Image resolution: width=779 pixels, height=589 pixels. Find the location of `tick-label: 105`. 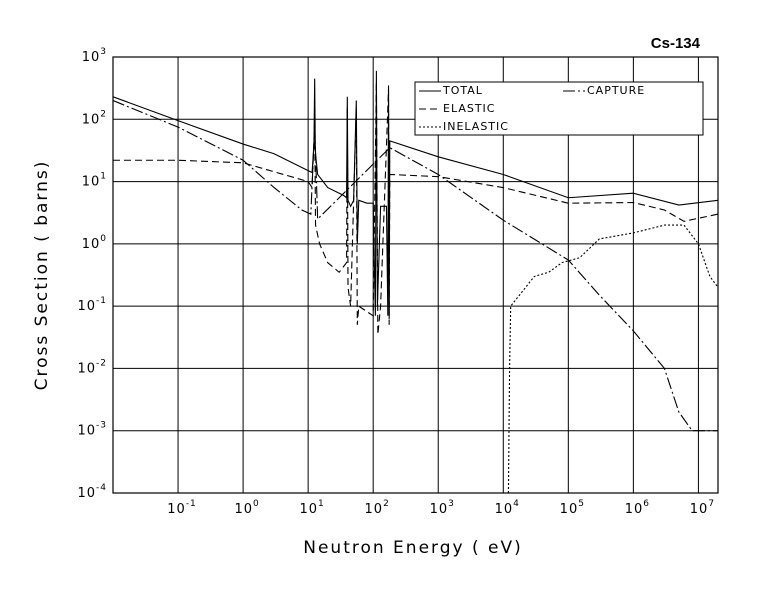

tick-label: 105 is located at coordinates (572, 508).